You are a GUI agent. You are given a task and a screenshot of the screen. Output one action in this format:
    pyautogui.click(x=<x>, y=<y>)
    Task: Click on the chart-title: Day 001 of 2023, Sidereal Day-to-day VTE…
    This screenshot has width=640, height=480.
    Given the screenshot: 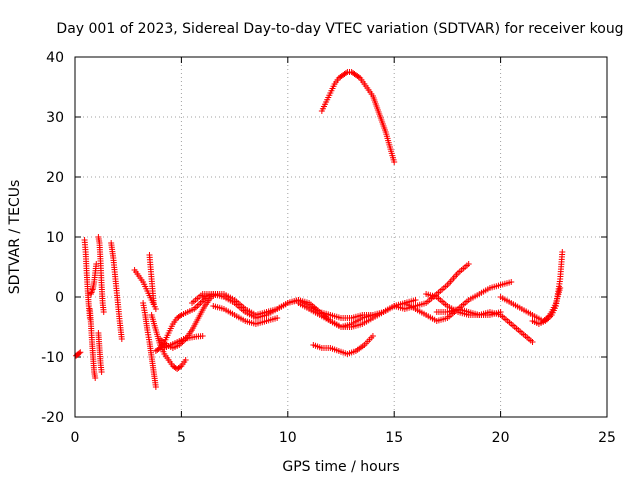 What is the action you would take?
    pyautogui.click(x=339, y=29)
    